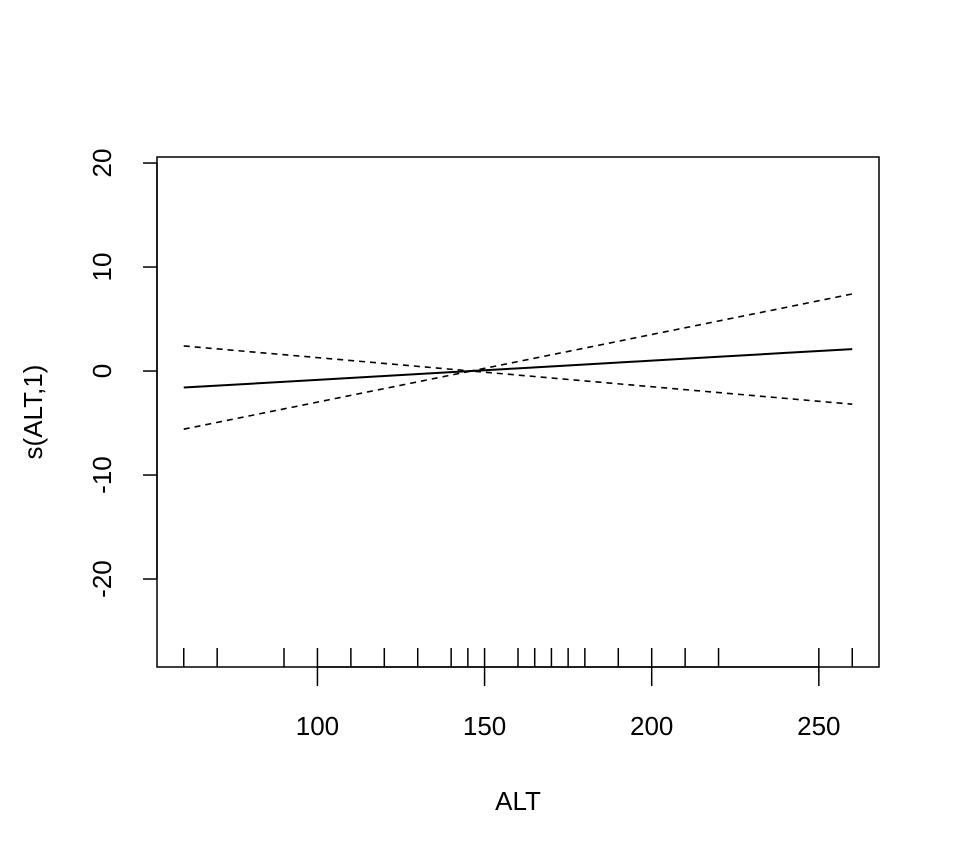 Image resolution: width=960 pixels, height=864 pixels. Describe the element at coordinates (102, 475) in the screenshot. I see `y-tick-label: -10` at that location.